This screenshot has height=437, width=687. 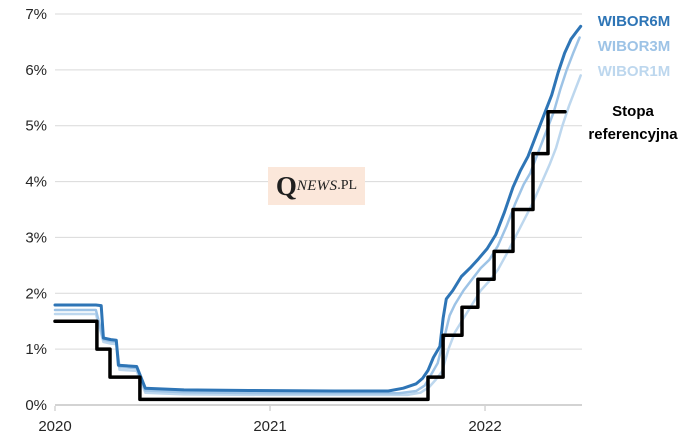 What do you see at coordinates (36, 405) in the screenshot?
I see `y-tick-label-0%: 0%` at bounding box center [36, 405].